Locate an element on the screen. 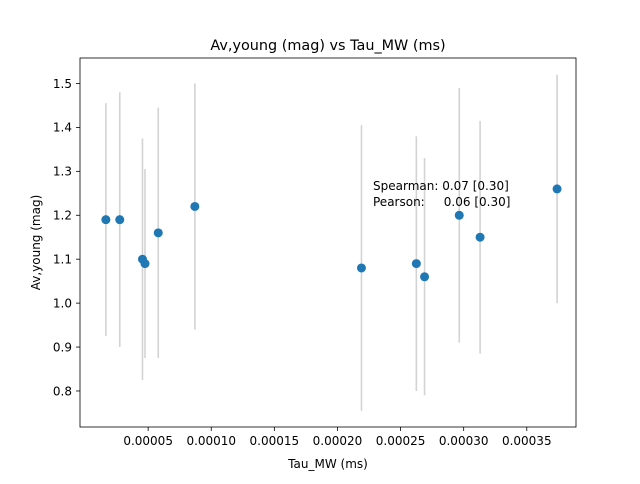 The image size is (640, 484). x-tick-label-0: 0.00005 is located at coordinates (148, 441).